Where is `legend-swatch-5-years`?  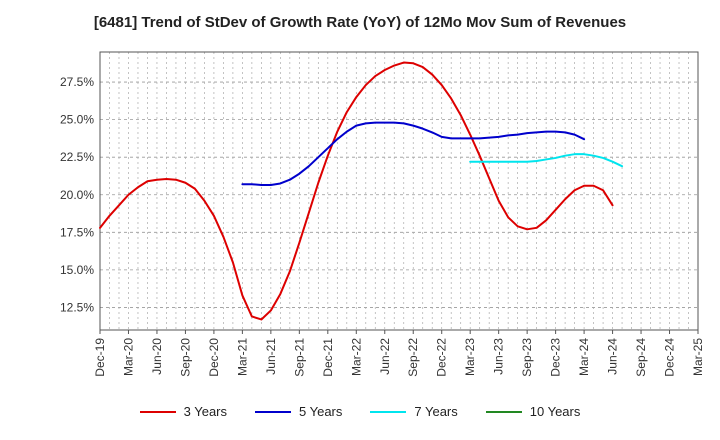 legend-swatch-5-years is located at coordinates (273, 411).